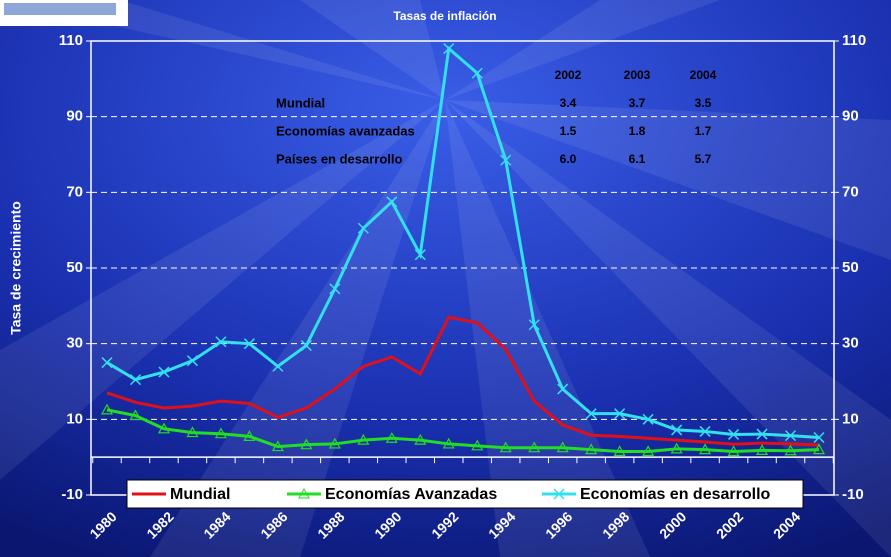  I want to click on y-tick-label: 110, so click(71, 40).